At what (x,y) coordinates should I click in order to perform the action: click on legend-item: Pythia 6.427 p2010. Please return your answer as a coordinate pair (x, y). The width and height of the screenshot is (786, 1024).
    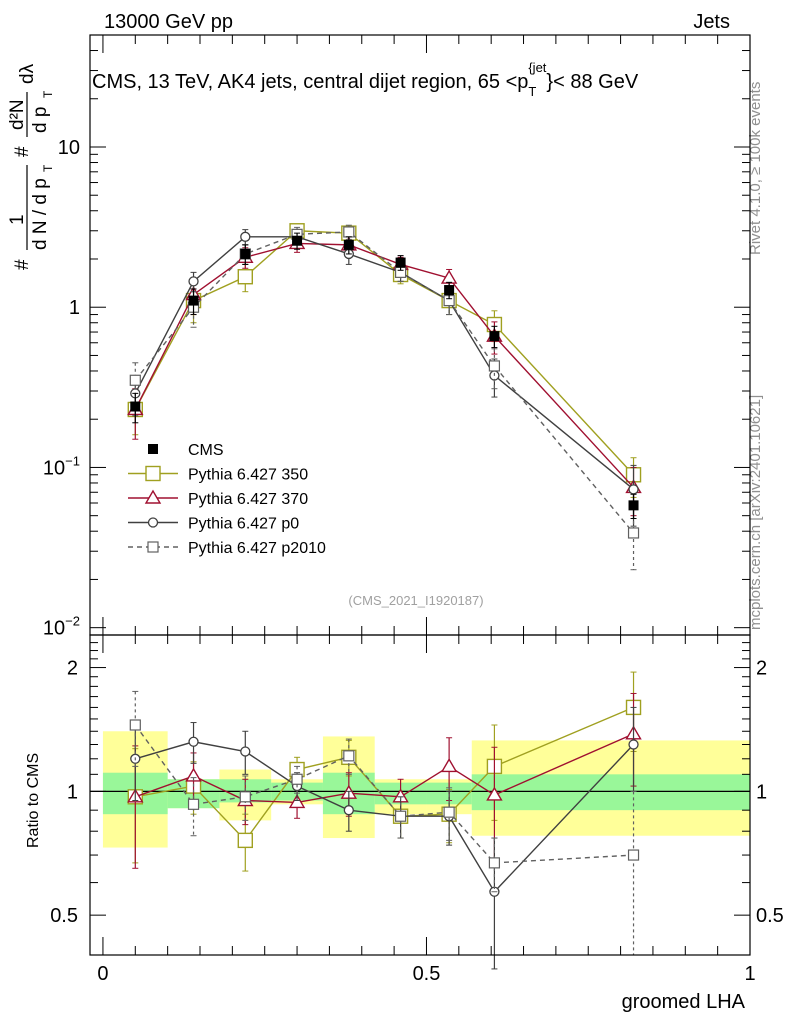
    Looking at the image, I should click on (227, 548).